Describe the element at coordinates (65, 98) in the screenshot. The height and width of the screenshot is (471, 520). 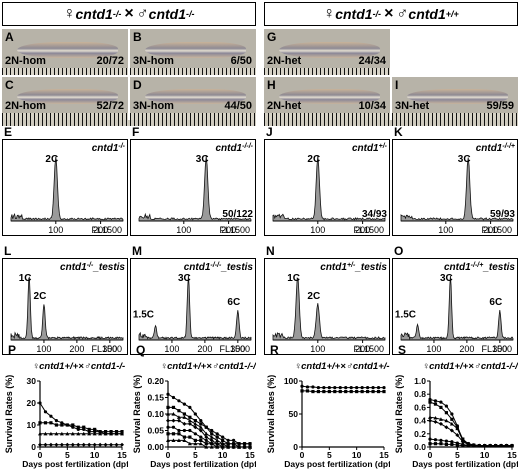
I see `fish-photo-C: C 2N-hom 52/72` at that location.